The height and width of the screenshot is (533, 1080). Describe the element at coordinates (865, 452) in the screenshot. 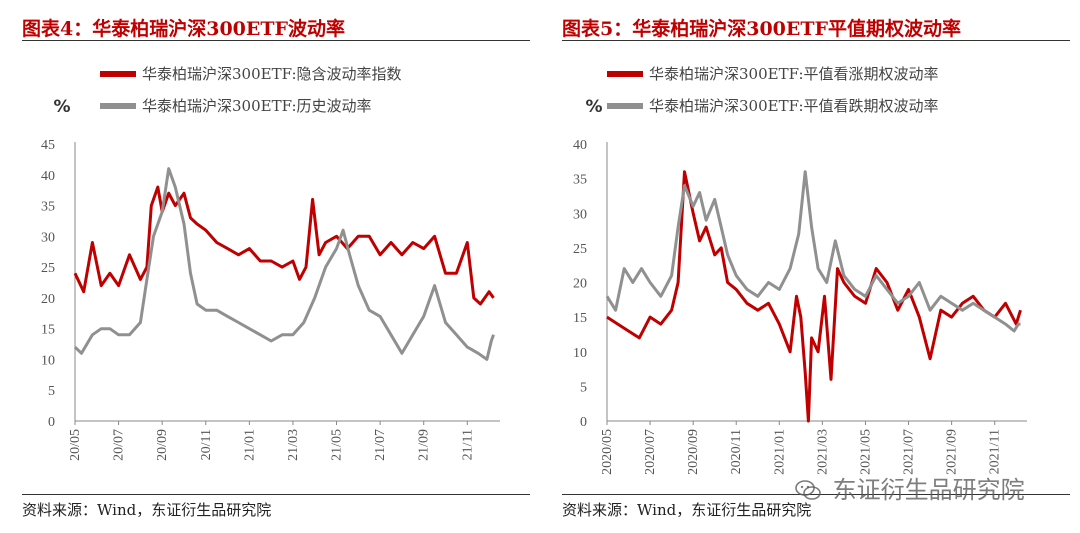

I see `x-tick-label: 2021/05` at that location.